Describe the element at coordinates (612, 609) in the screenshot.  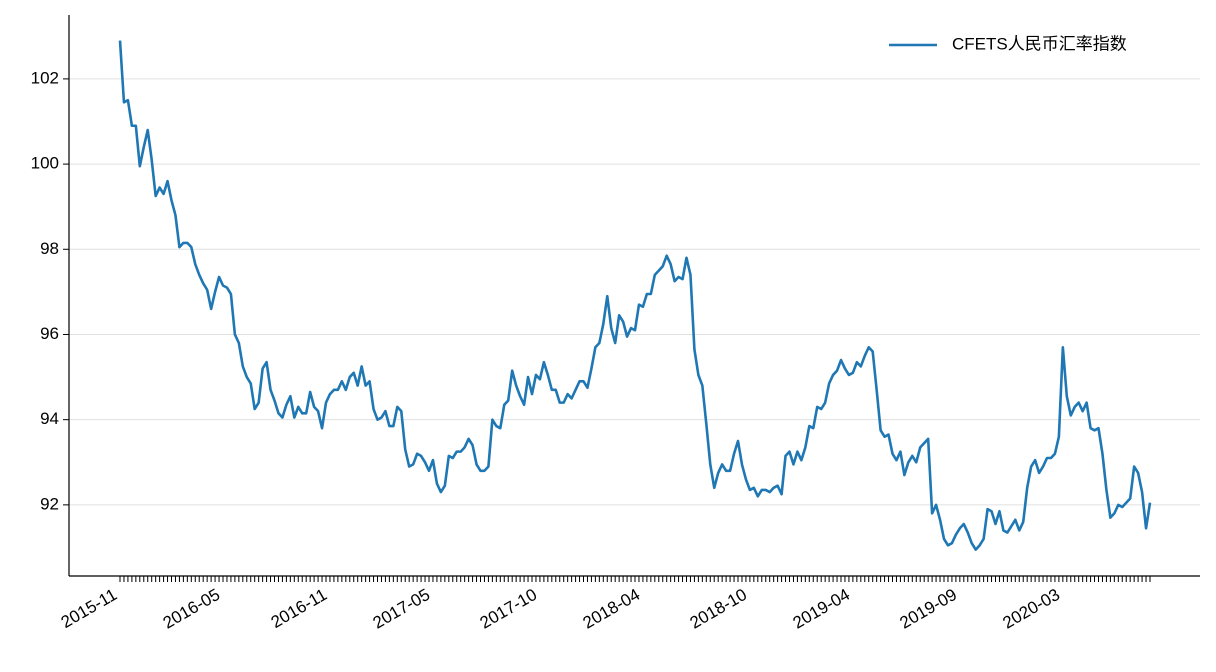
I see `x-tick-label: 2018-04` at that location.